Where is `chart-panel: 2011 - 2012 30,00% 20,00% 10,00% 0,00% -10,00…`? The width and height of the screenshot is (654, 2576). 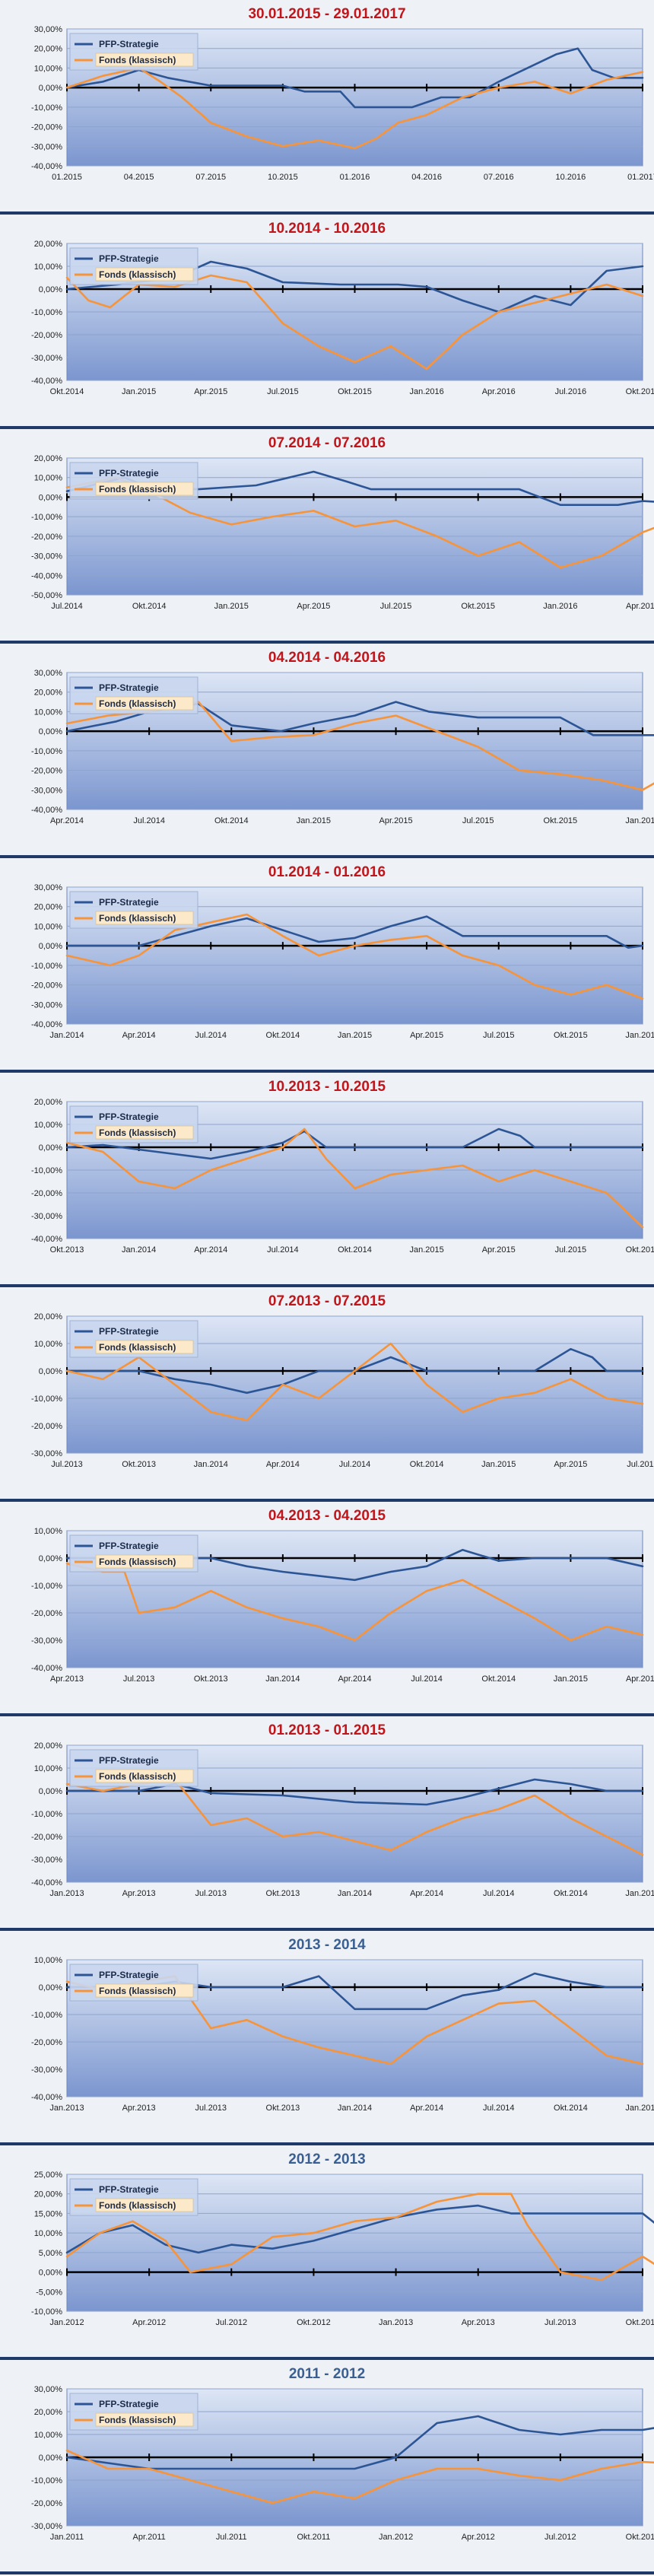
chart-panel: 2011 - 2012 30,00% 20,00% 10,00% 0,00% -10,00… is located at coordinates (327, 2467).